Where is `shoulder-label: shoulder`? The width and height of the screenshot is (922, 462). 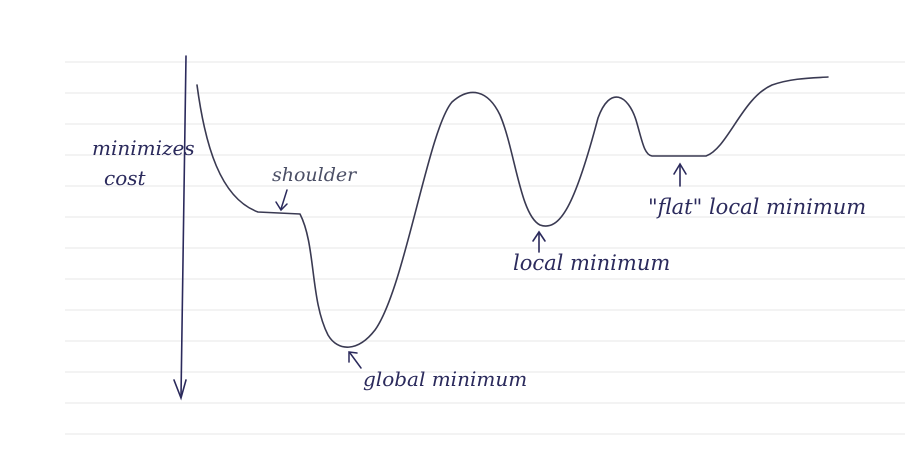 shoulder-label: shoulder is located at coordinates (315, 175).